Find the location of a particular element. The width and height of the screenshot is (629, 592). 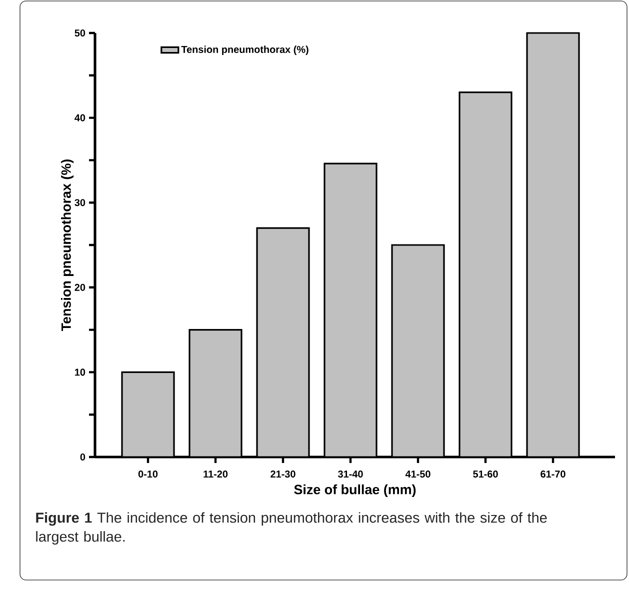

text: Figure 1 The incidence of tension pneumothorax increases with the size of the largest bullae. is located at coordinates (291, 528).